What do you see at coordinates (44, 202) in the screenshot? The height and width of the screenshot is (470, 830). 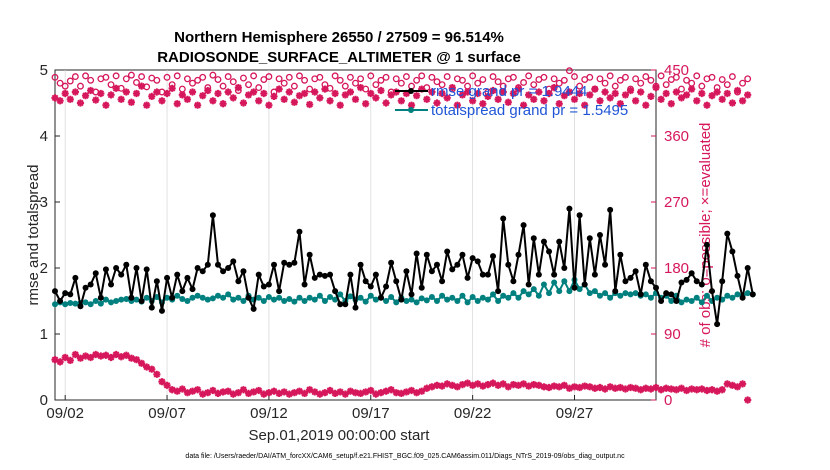 I see `ytick-left-3: 3` at bounding box center [44, 202].